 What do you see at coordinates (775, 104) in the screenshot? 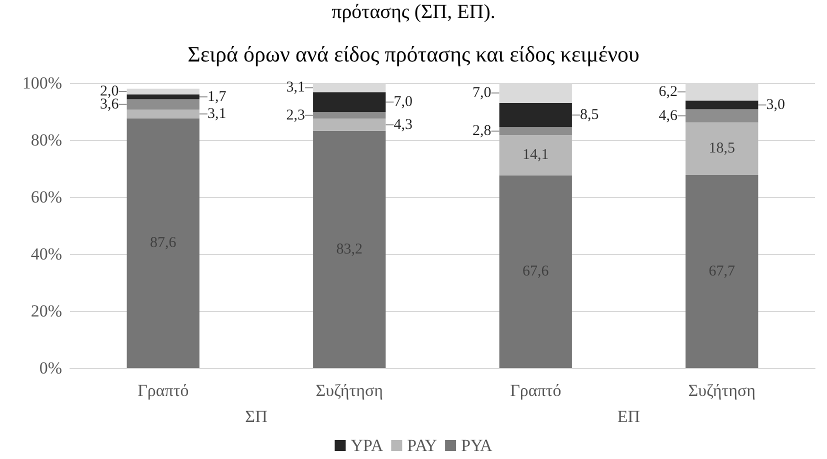
I see `data-label: 3,0` at bounding box center [775, 104].